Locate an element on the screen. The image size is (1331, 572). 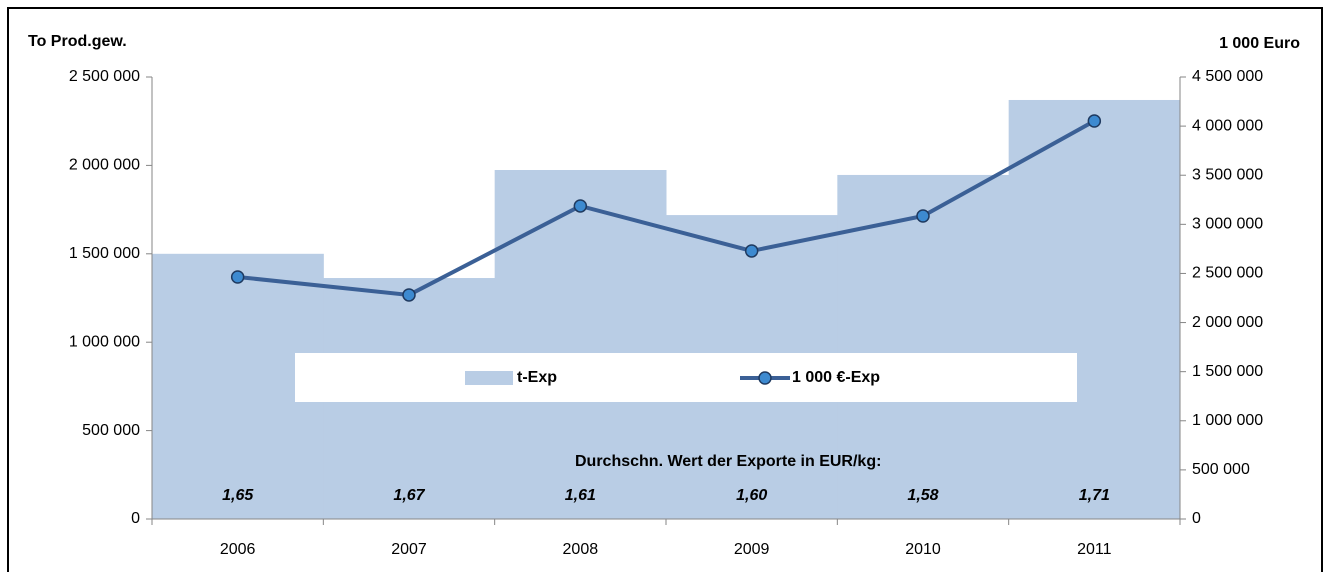
avg-label: 1,60 is located at coordinates (751, 495).